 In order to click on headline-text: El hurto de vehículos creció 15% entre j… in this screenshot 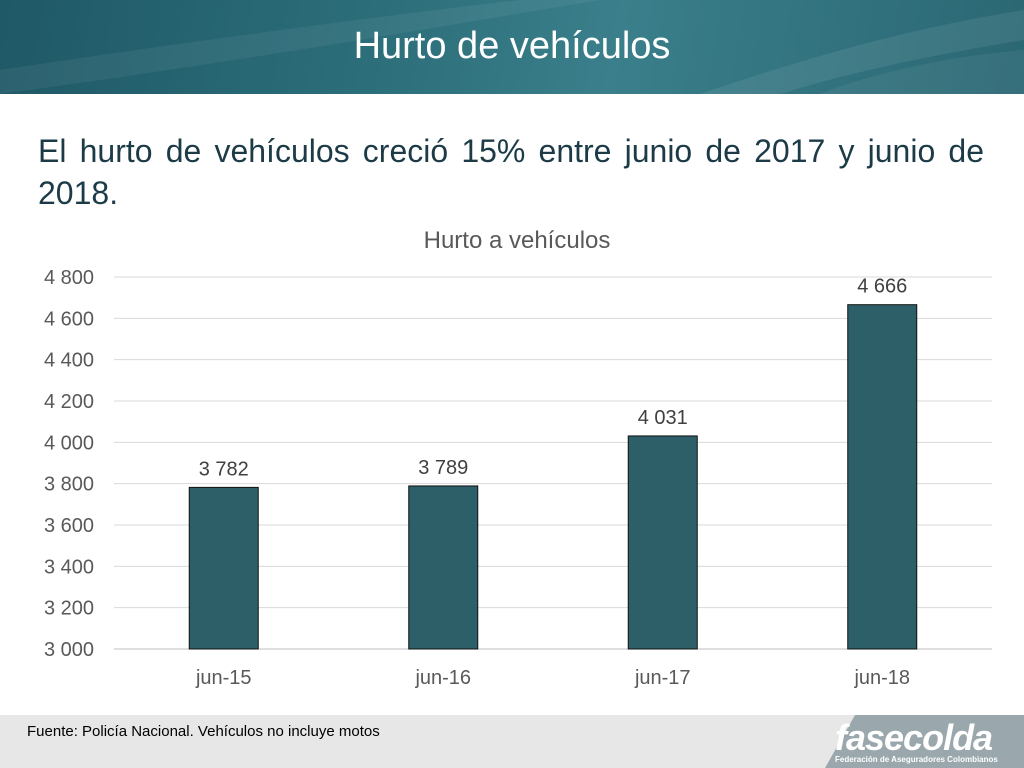, I will do `click(511, 172)`.